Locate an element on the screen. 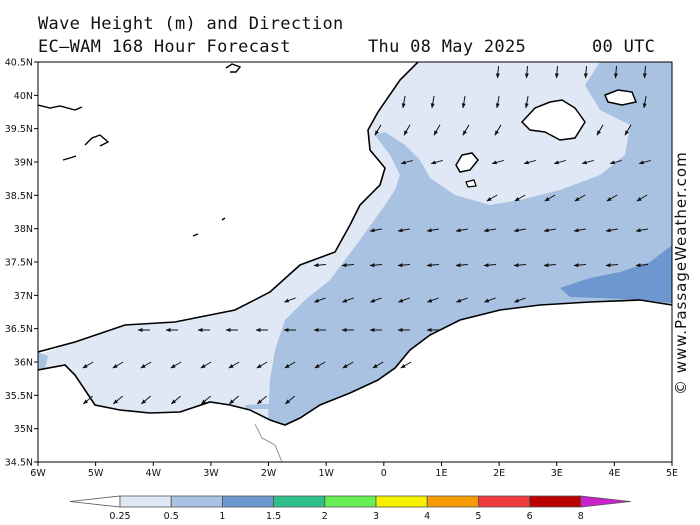 The width and height of the screenshot is (700, 525). colorbar-label: 8 is located at coordinates (581, 516).